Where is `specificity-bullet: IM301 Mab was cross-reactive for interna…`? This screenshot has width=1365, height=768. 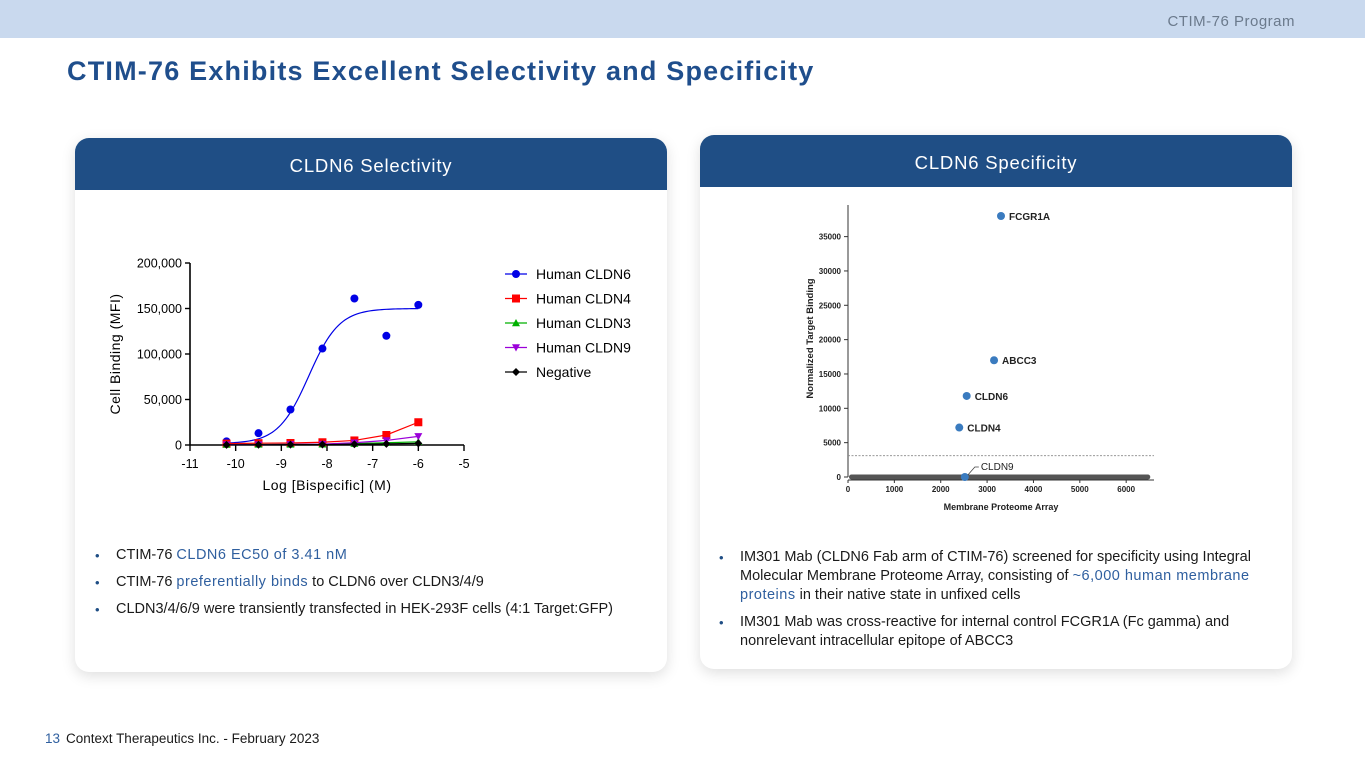
specificity-bullet: IM301 Mab was cross-reactive for interna… is located at coordinates (999, 632).